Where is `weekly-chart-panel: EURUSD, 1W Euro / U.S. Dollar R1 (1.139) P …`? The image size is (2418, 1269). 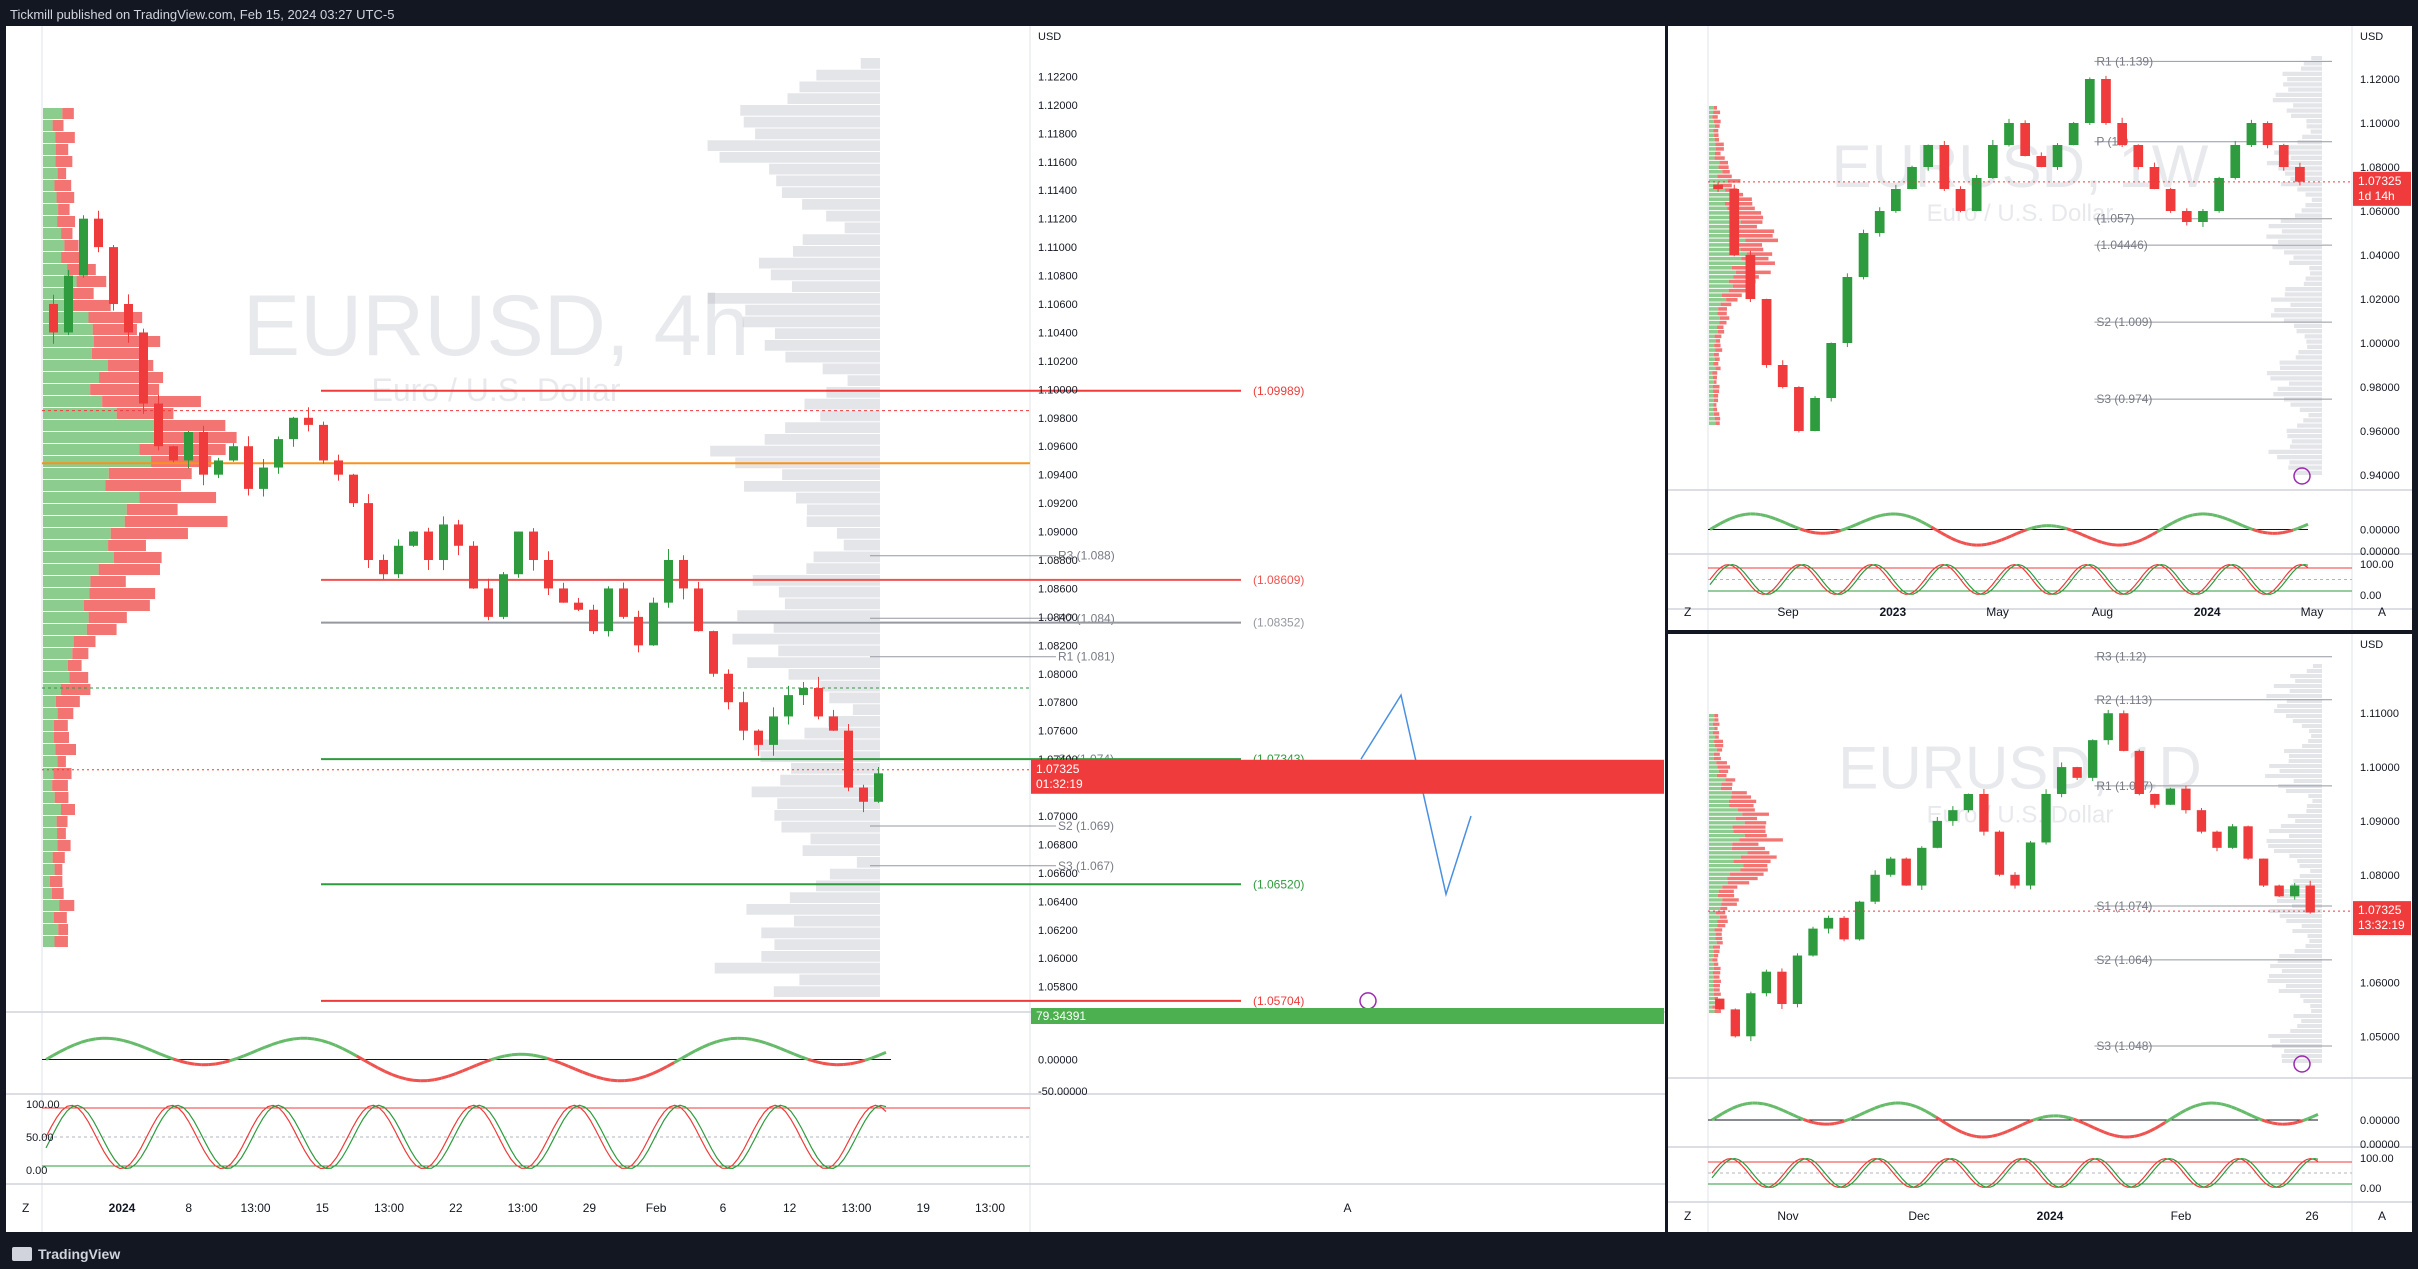 weekly-chart-panel: EURUSD, 1W Euro / U.S. Dollar R1 (1.139) P … is located at coordinates (2040, 328).